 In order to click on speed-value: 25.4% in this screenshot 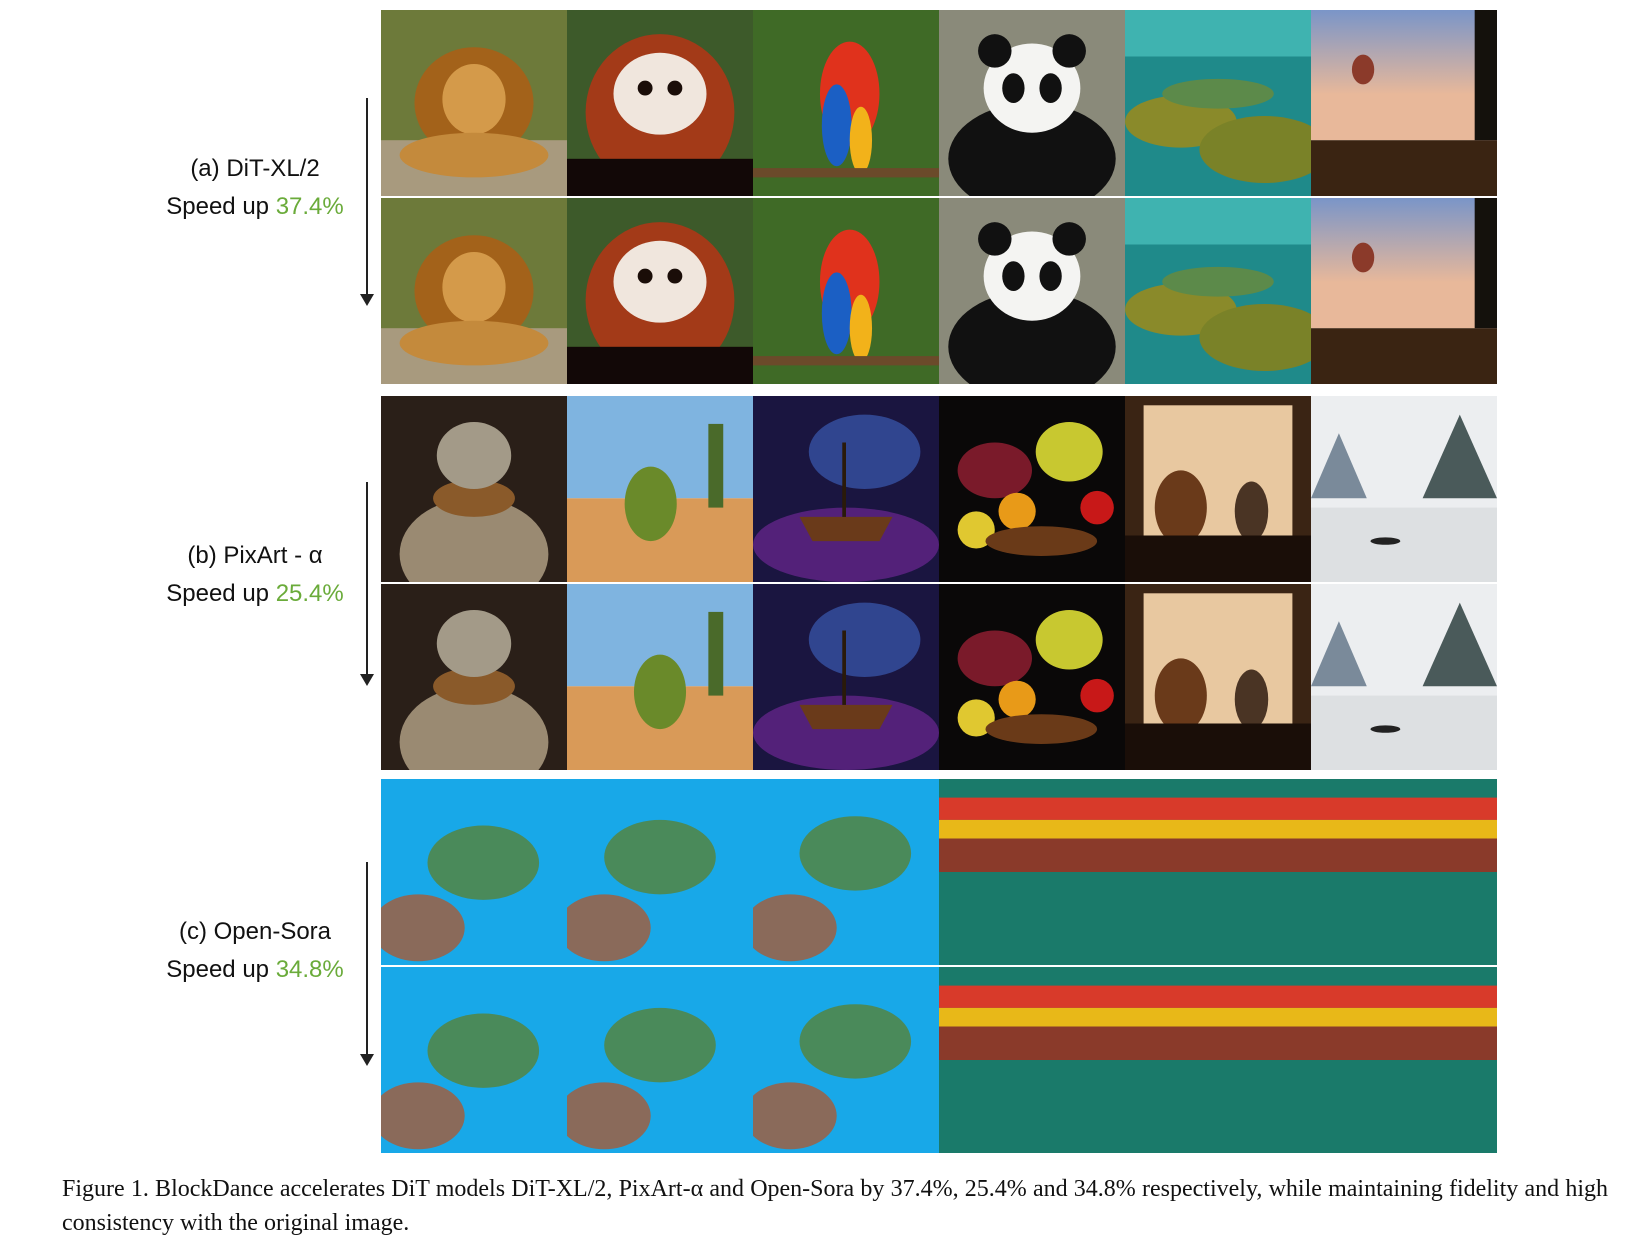, I will do `click(309, 593)`.